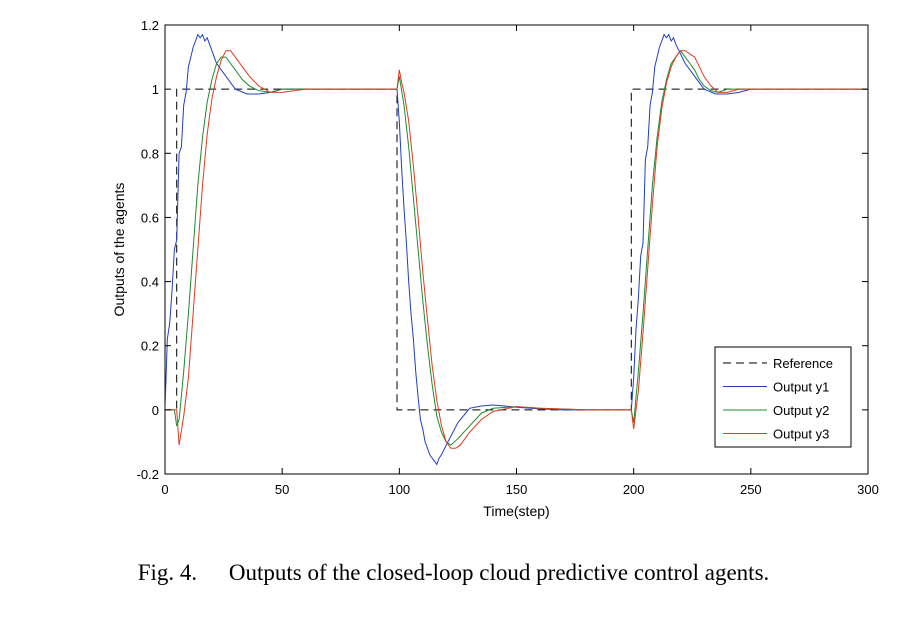 The image size is (907, 621). I want to click on y-tick-label: 0.6, so click(150, 217).